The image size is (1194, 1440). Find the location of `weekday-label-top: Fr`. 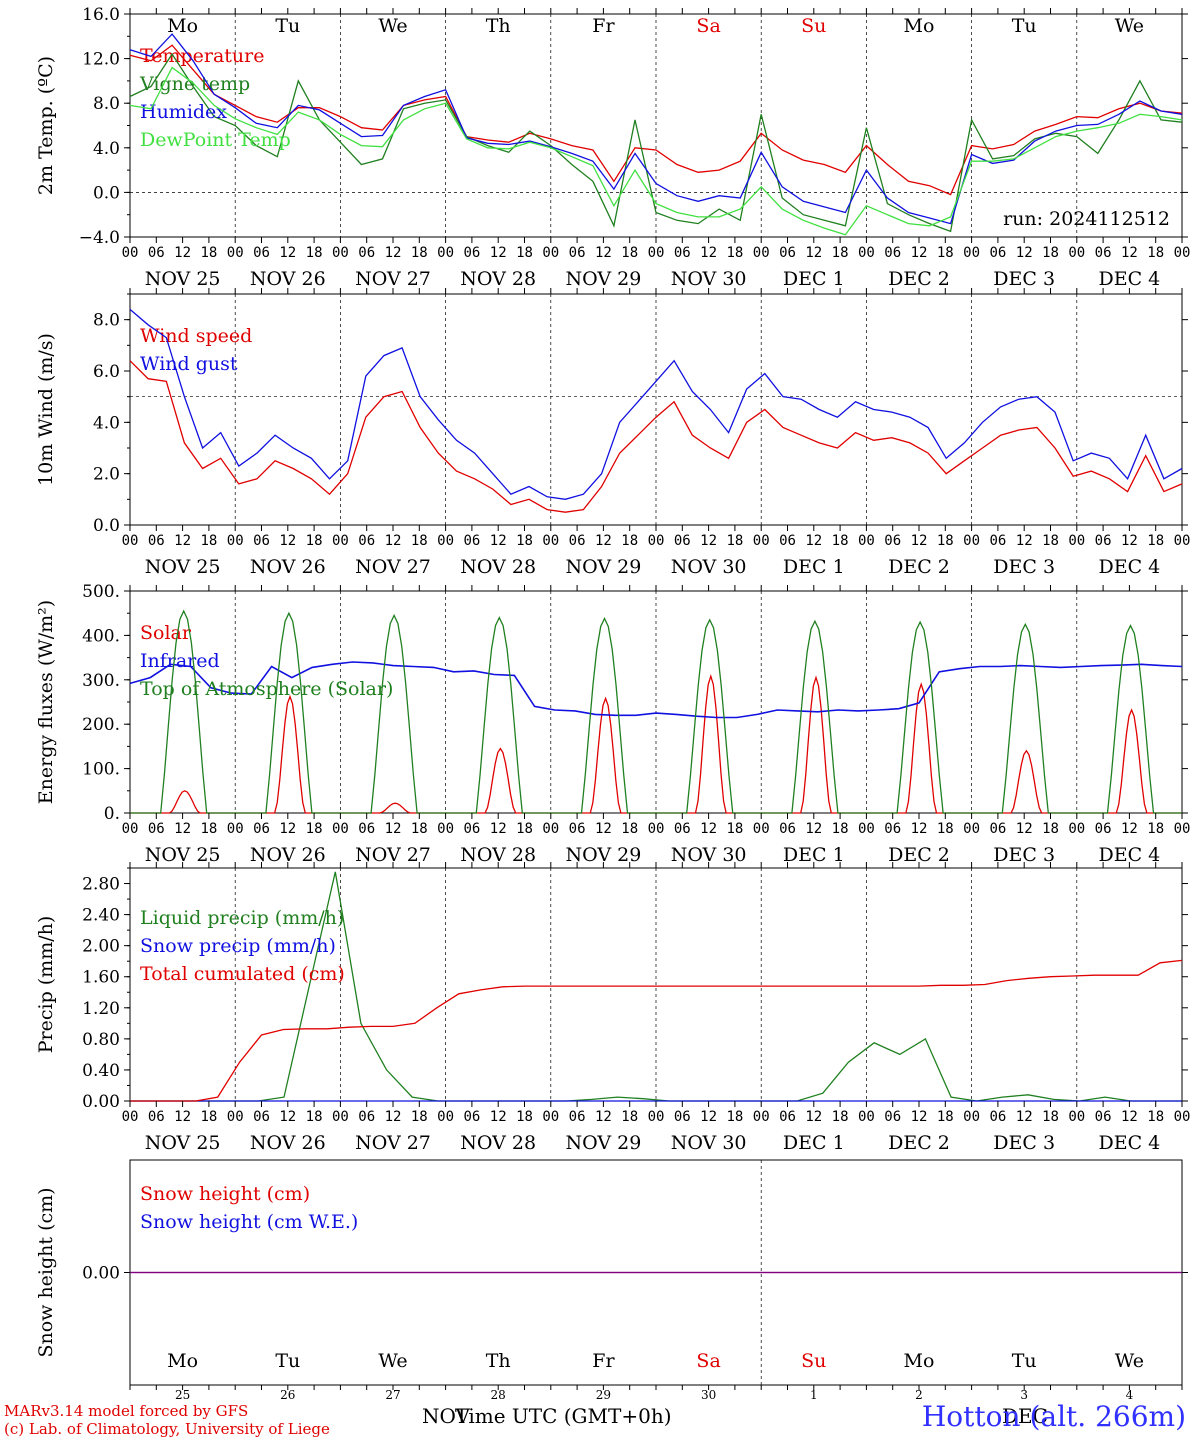

weekday-label-top: Fr is located at coordinates (603, 26).